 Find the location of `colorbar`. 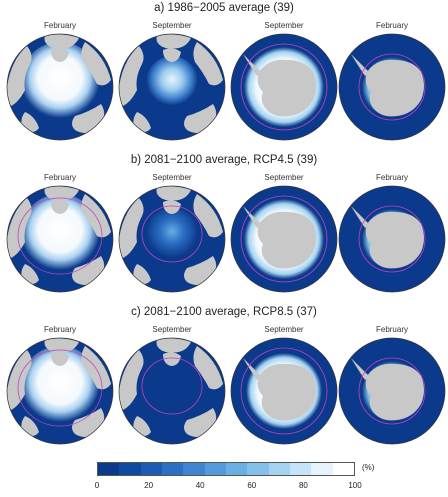

colorbar is located at coordinates (226, 469).